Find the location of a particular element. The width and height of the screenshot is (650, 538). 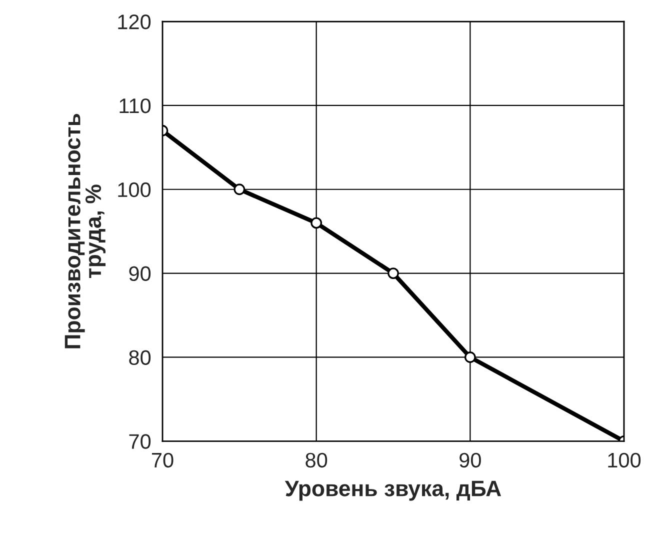

y-tick-label: 90 is located at coordinates (140, 274).